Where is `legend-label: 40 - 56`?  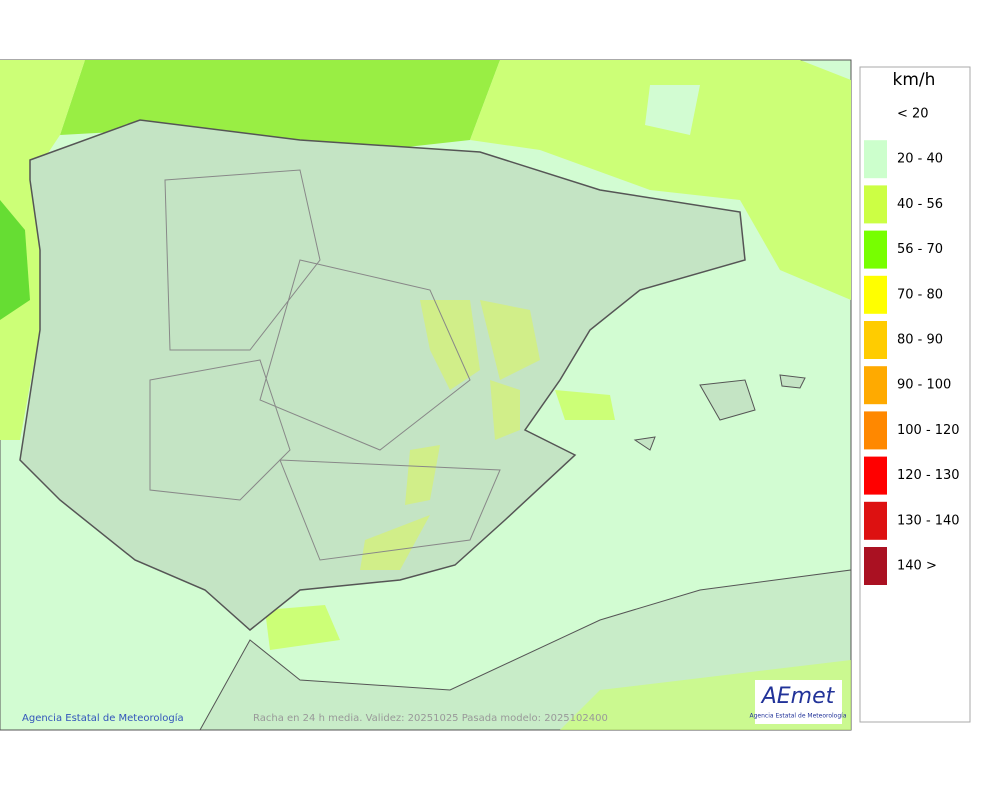
legend-label: 40 - 56 is located at coordinates (920, 204).